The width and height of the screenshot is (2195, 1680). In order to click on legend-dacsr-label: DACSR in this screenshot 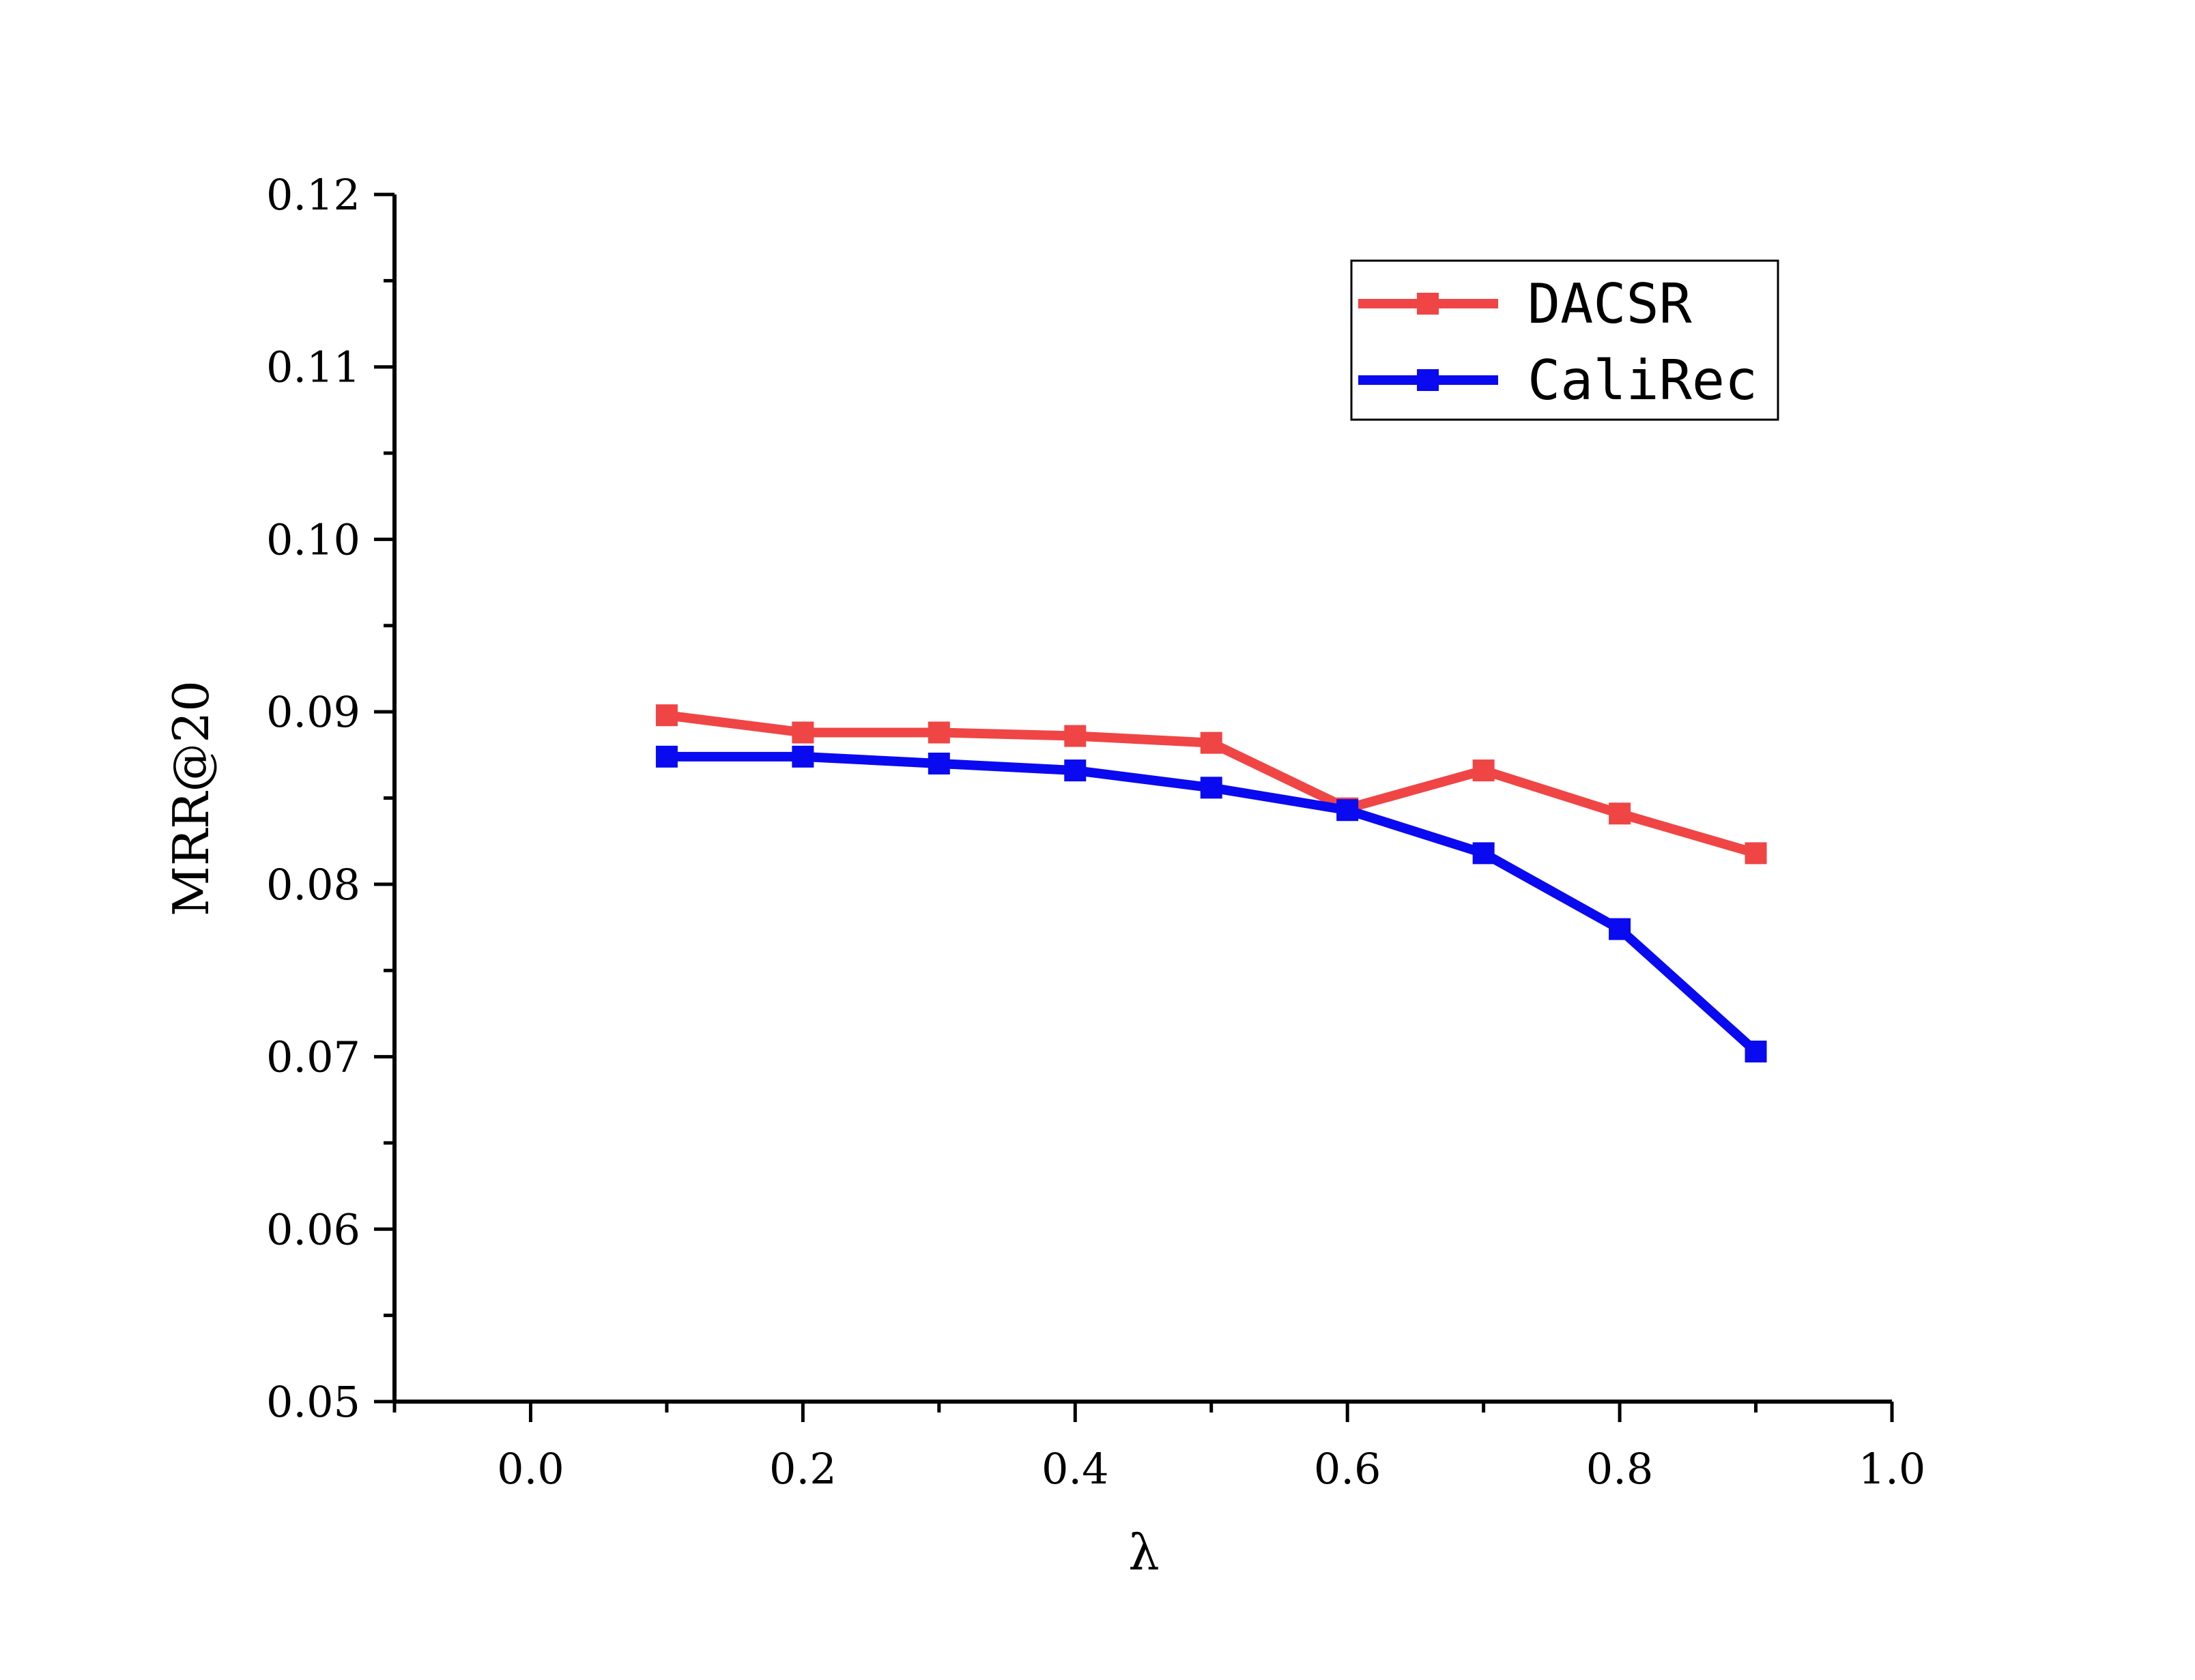, I will do `click(1610, 304)`.